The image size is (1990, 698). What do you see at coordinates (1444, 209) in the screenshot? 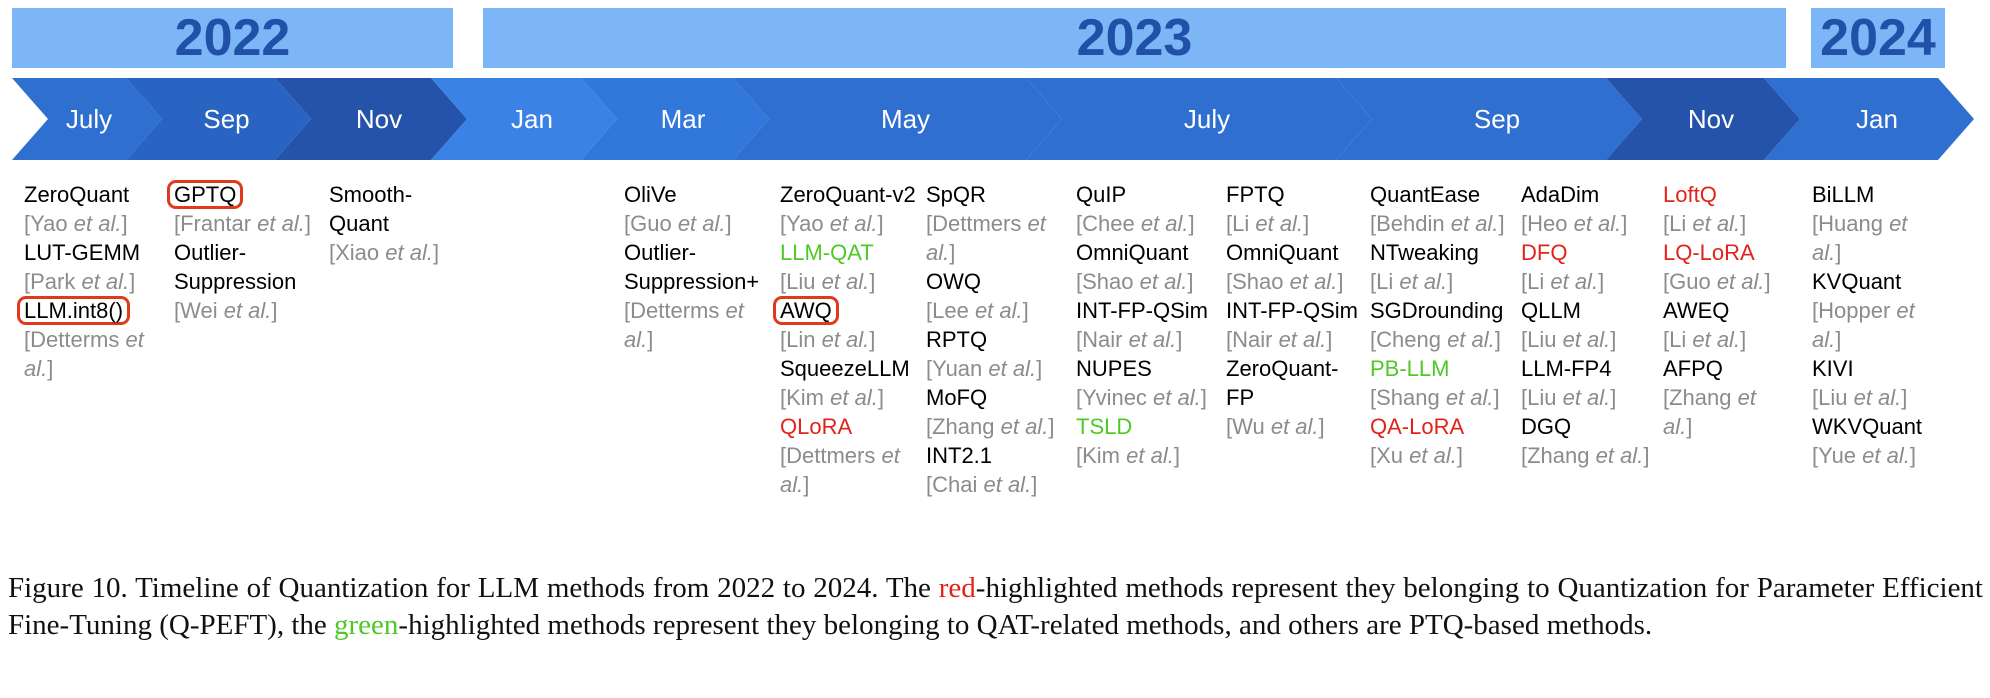
I see `method-entry: QuantEase [Behdin et al.]` at bounding box center [1444, 209].